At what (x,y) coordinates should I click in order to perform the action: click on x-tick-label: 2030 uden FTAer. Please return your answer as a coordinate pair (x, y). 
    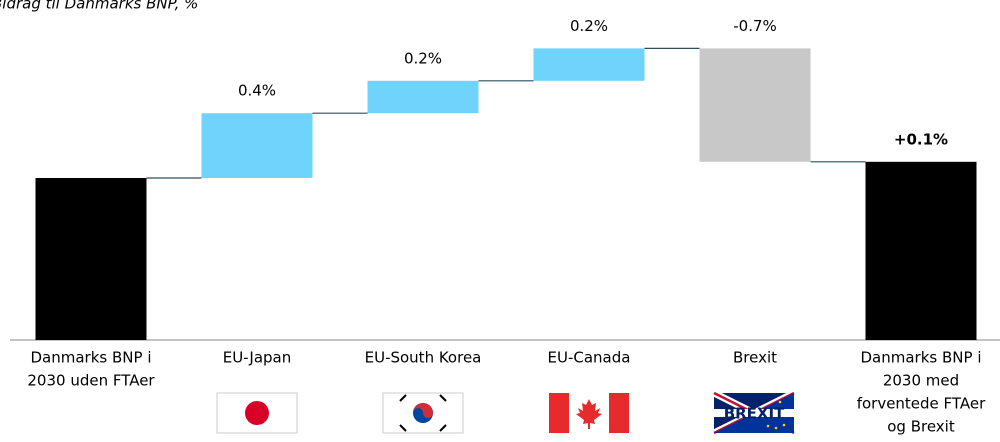
    Looking at the image, I should click on (91, 381).